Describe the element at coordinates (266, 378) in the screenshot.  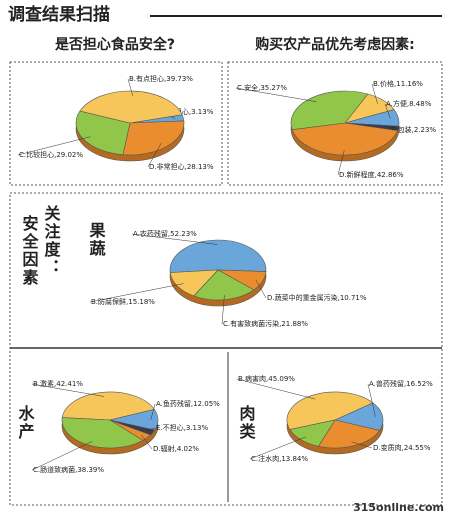
I see `slice-label: B.病害肉,45.09%` at that location.